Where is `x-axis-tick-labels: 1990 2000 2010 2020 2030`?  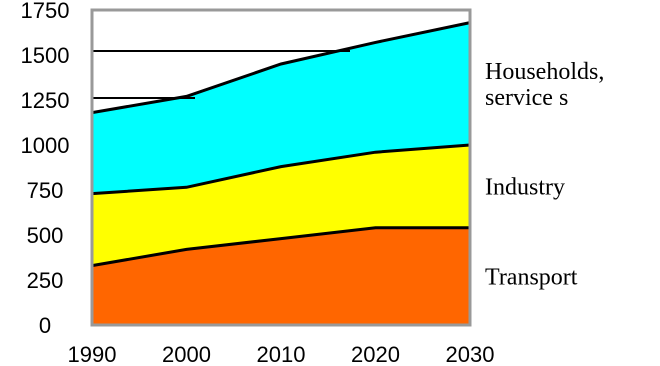 x-axis-tick-labels: 1990 2000 2010 2020 2030 is located at coordinates (281, 354).